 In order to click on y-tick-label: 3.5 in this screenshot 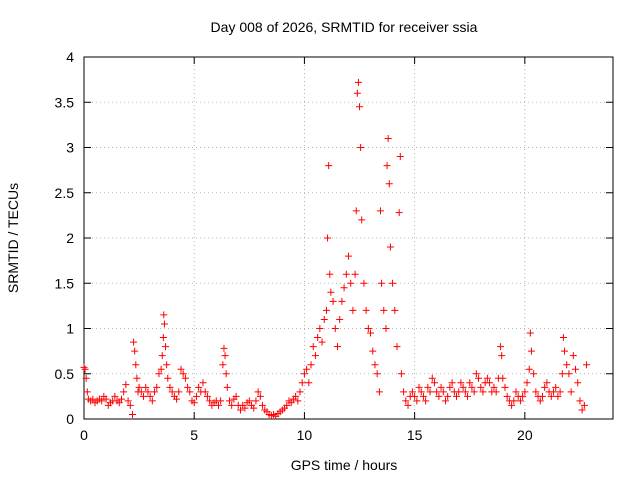, I will do `click(65, 102)`.